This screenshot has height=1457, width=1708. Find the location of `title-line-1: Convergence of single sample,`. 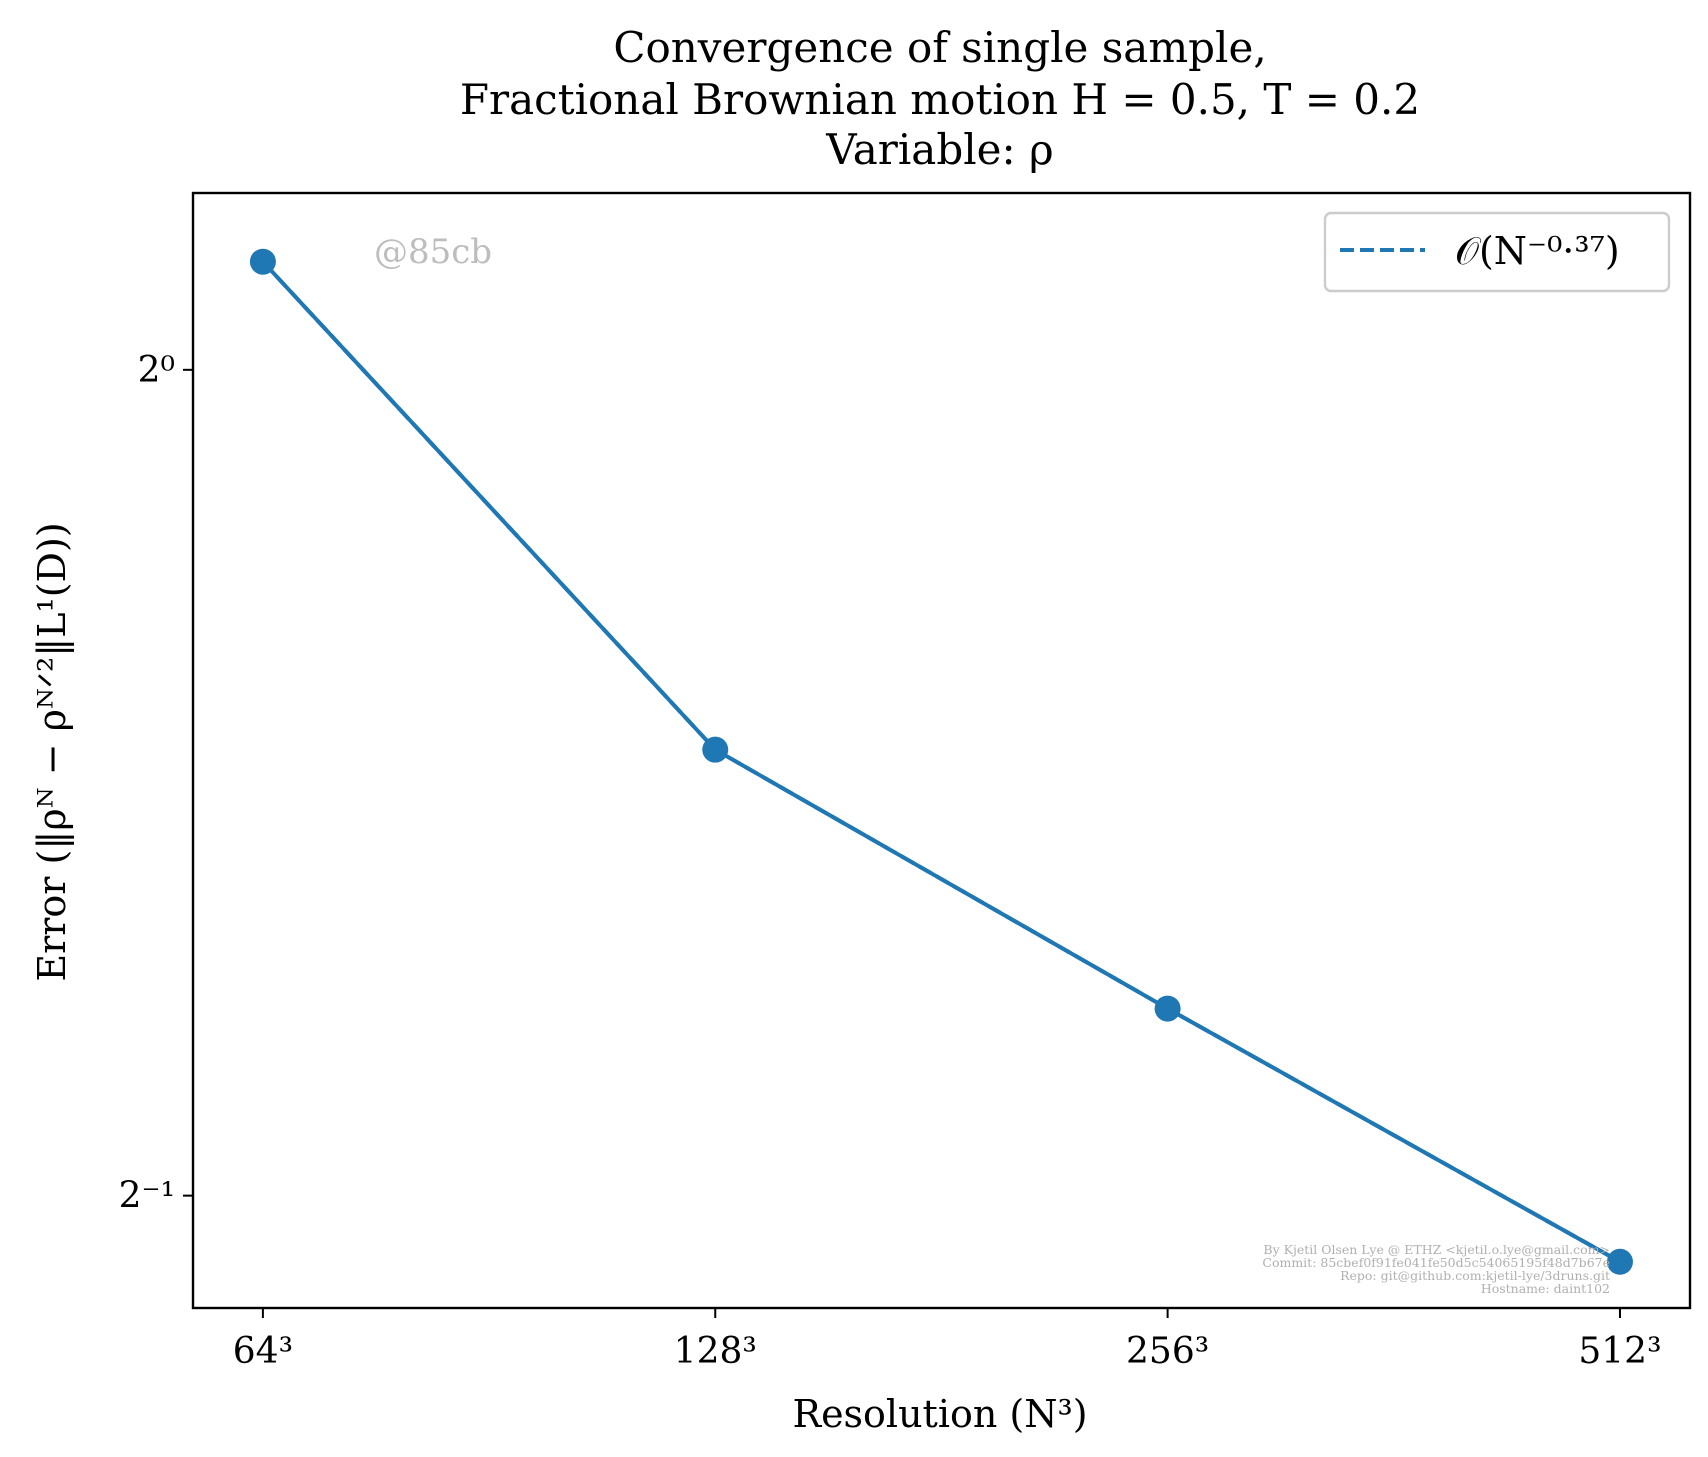

title-line-1: Convergence of single sample, is located at coordinates (939, 47).